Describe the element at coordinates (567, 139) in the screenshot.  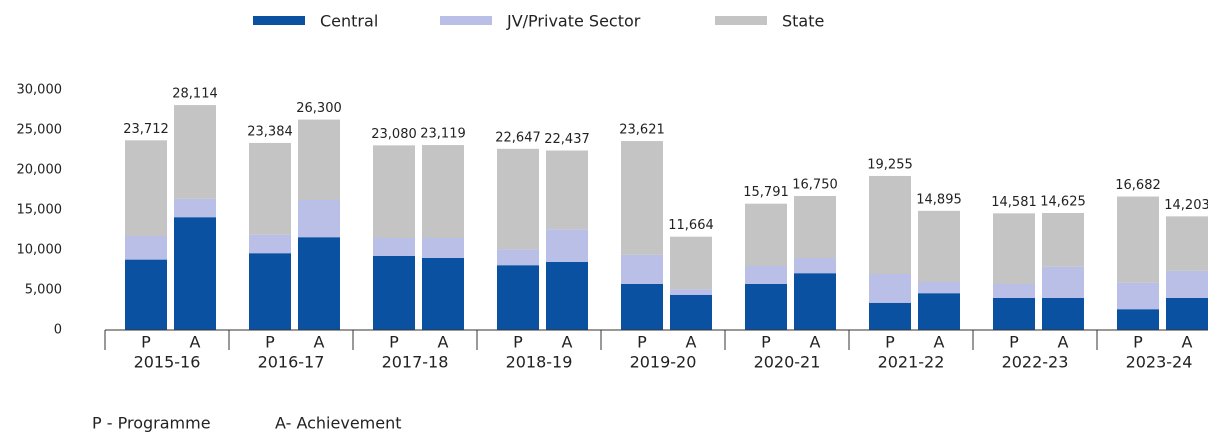
I see `total-label: 22,437` at that location.